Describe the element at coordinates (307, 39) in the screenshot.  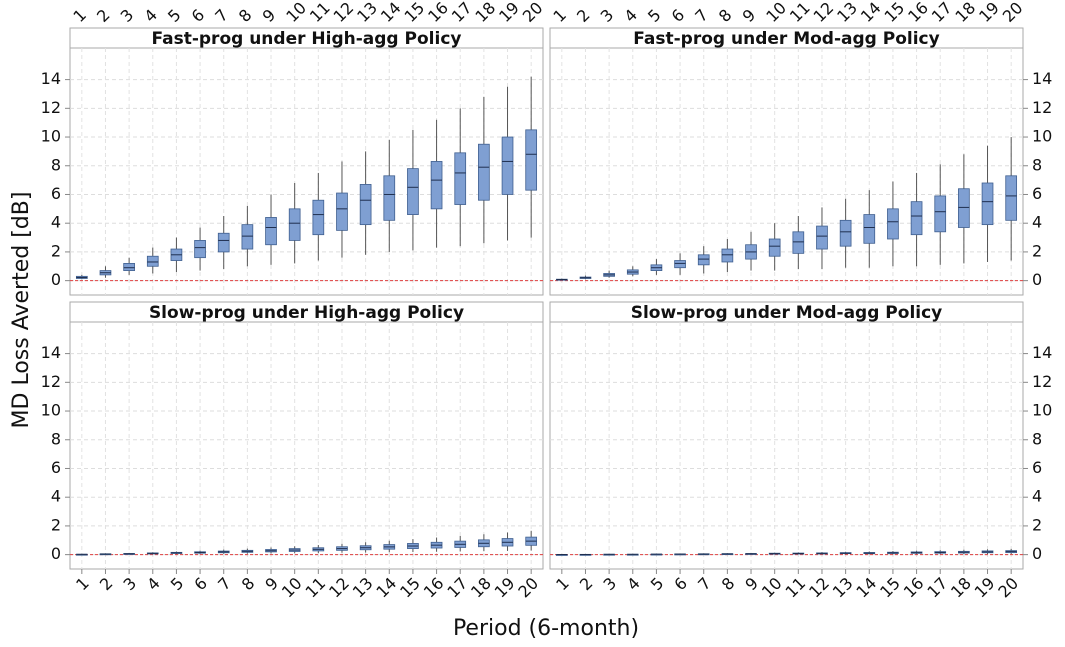
I see `panel-title: Fast-prog under High-agg Policy` at that location.